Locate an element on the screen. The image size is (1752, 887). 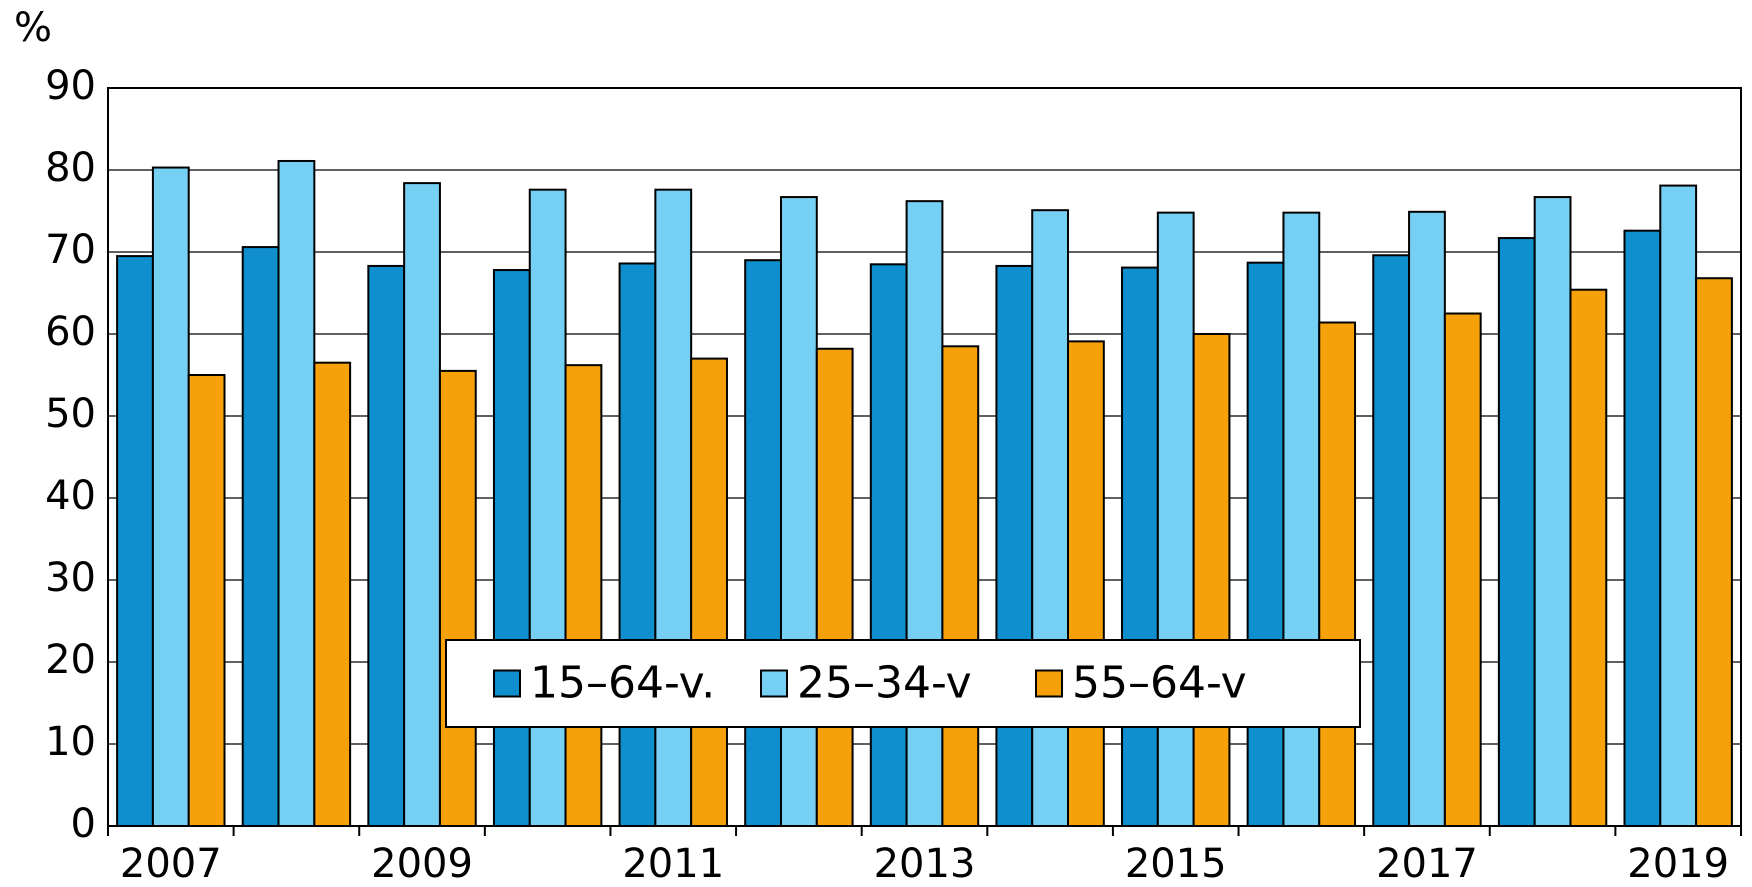
x-tick-label: 2007 is located at coordinates (171, 864).